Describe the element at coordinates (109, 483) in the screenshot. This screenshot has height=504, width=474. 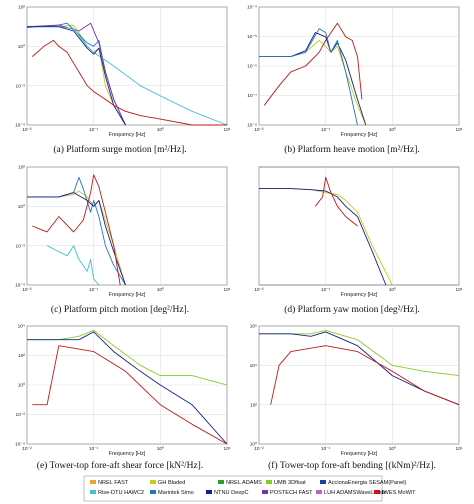
I see `legend-item: NREL FAST` at that location.